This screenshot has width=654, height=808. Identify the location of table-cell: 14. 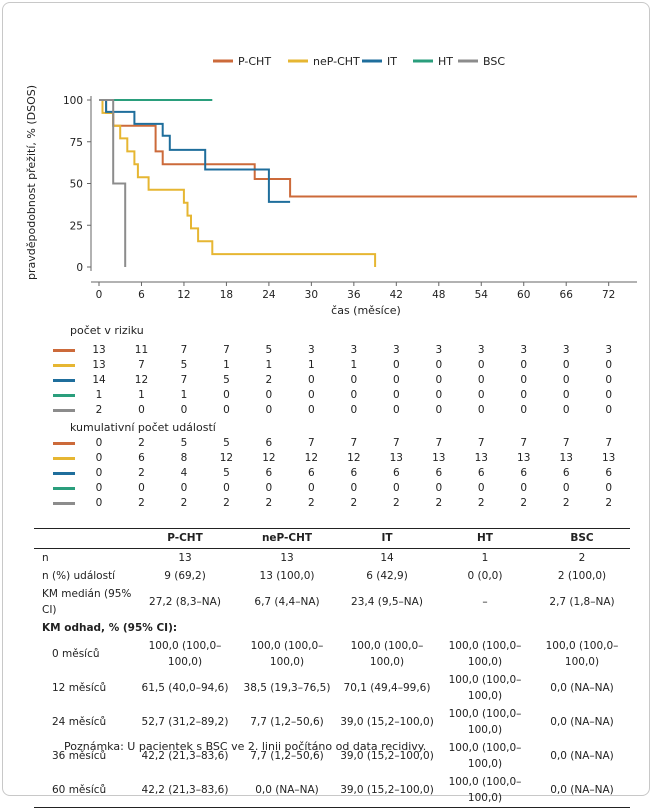
(387, 558).